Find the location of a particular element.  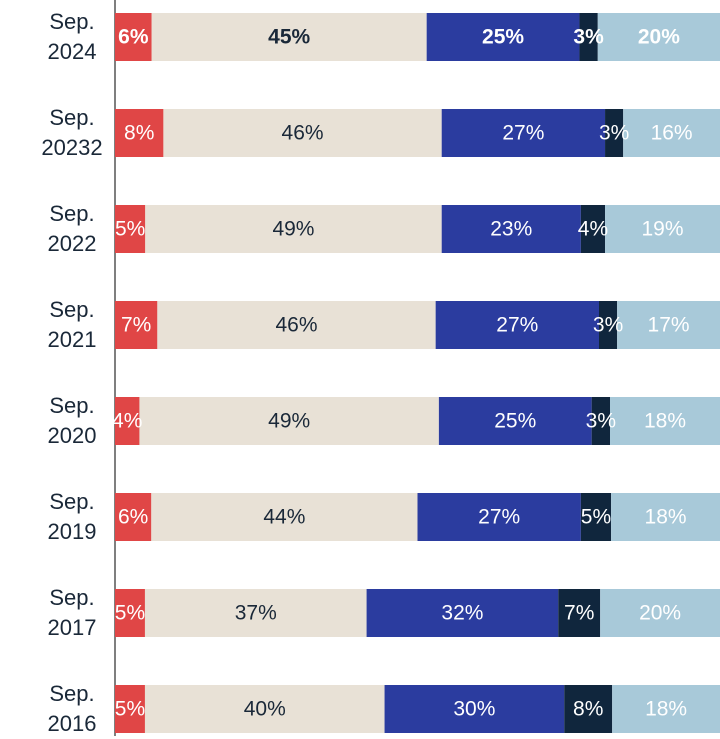

data-label: 19% is located at coordinates (663, 229).